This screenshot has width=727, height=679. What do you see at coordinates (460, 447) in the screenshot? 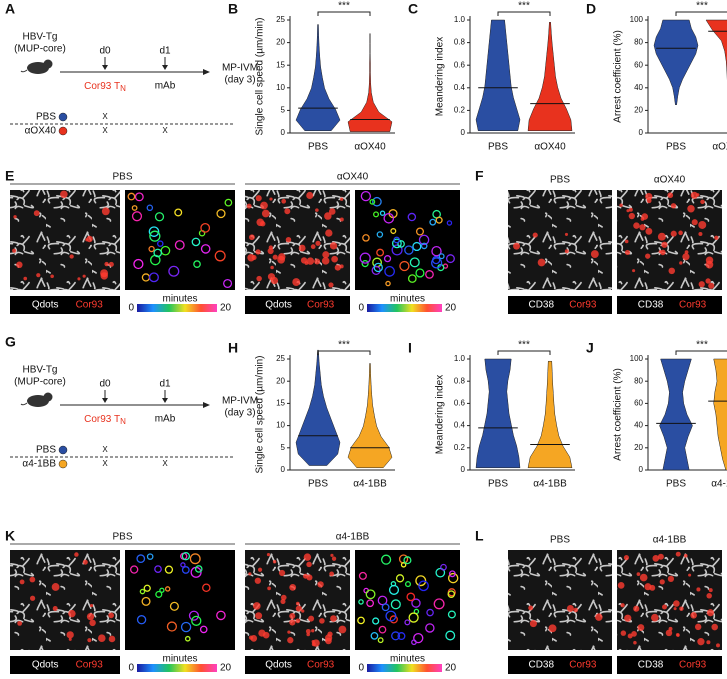
I see `y-tick-label: 0.2` at bounding box center [460, 447].